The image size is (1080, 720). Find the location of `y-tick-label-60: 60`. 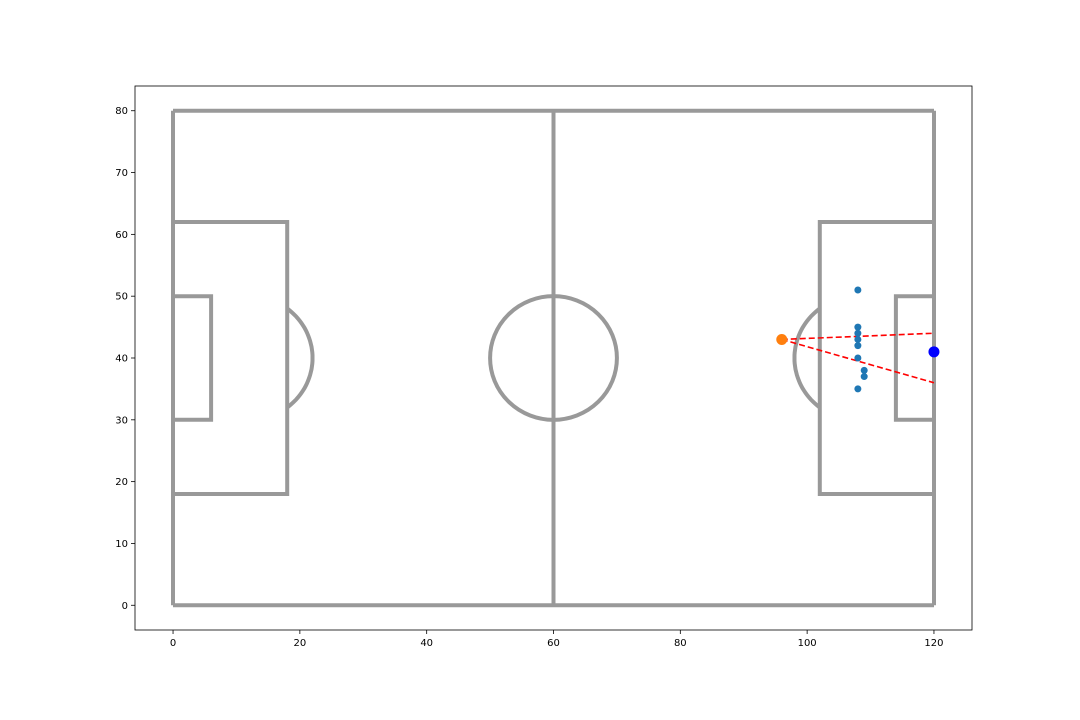

y-tick-label-60: 60 is located at coordinates (121, 235).